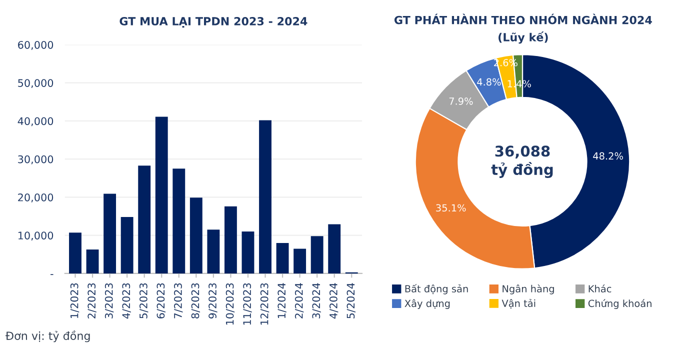 This screenshot has width=683, height=344. What do you see at coordinates (608, 156) in the screenshot?
I see `data-label: 48.2%` at bounding box center [608, 156].